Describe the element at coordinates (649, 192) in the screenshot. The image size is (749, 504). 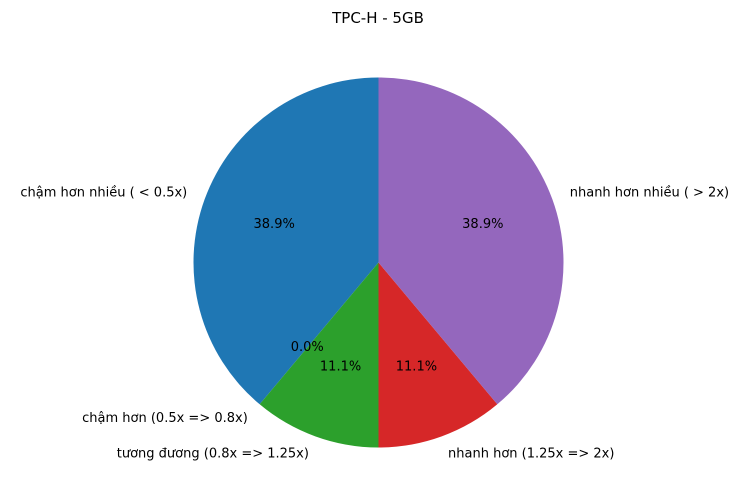
I see `slice-label-4: nhanh hơn nhiều ( > 2x)` at that location.